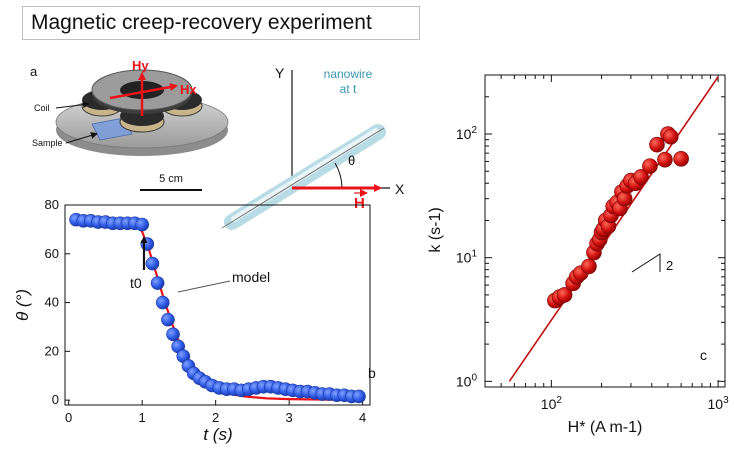 The width and height of the screenshot is (734, 460). I want to click on sample-pointer, so click(81, 138).